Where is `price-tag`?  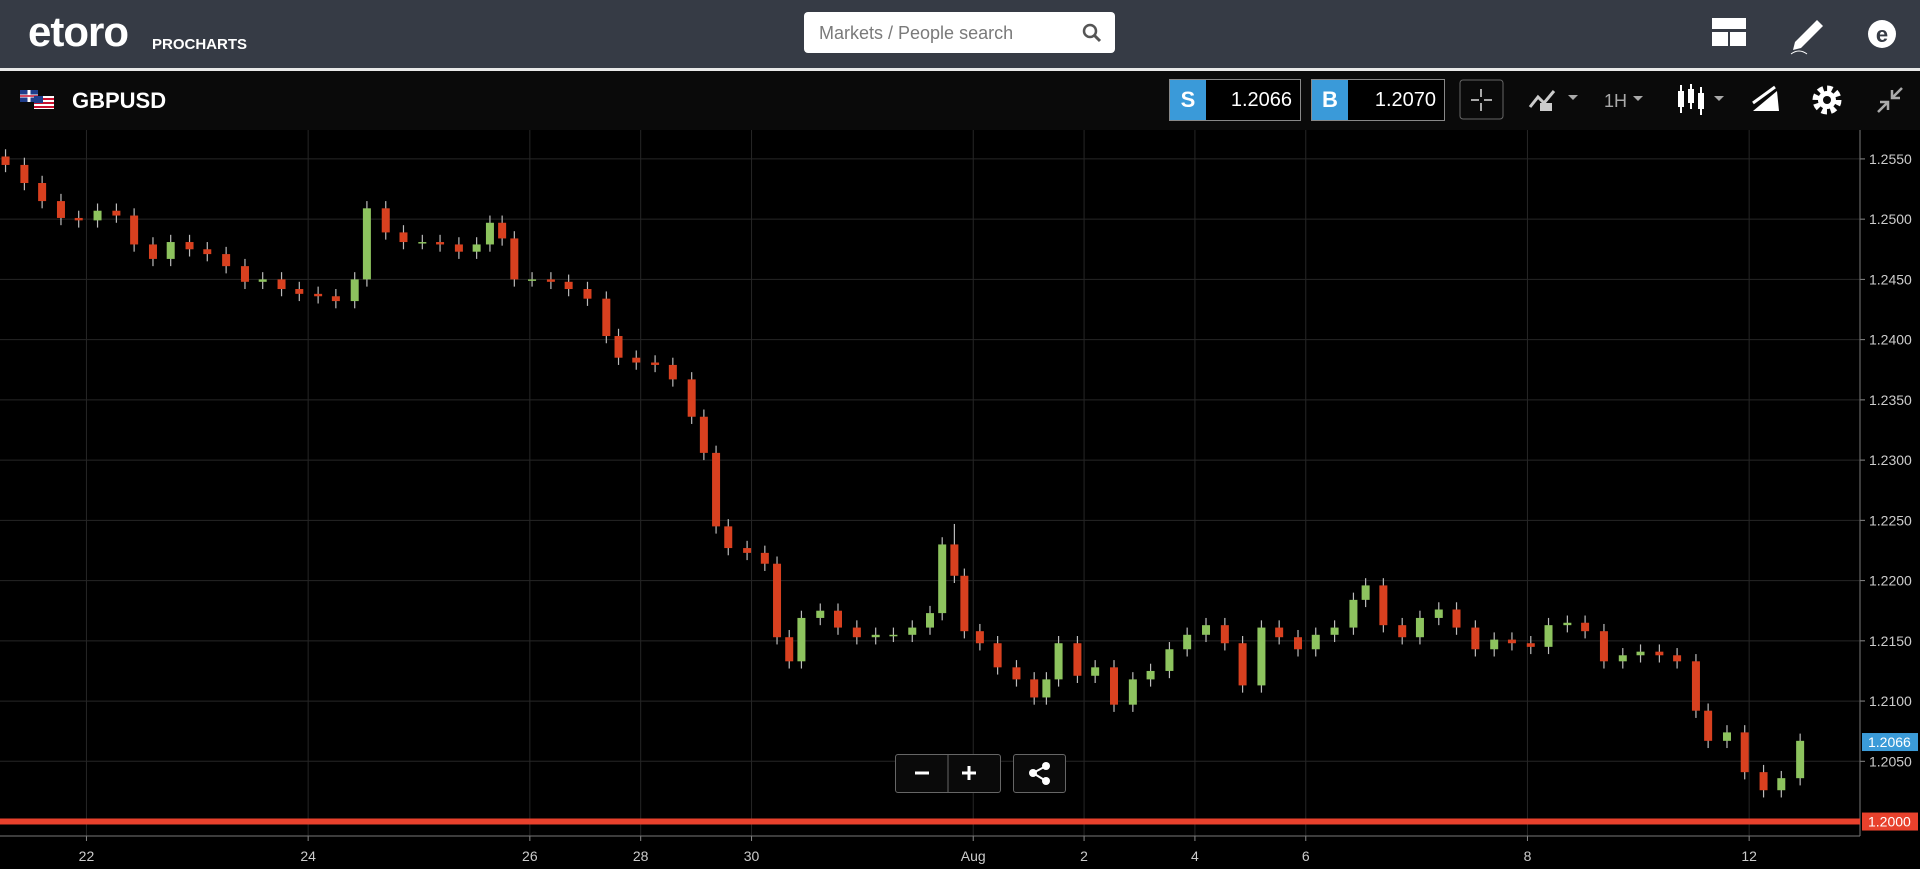
price-tag is located at coordinates (1890, 821).